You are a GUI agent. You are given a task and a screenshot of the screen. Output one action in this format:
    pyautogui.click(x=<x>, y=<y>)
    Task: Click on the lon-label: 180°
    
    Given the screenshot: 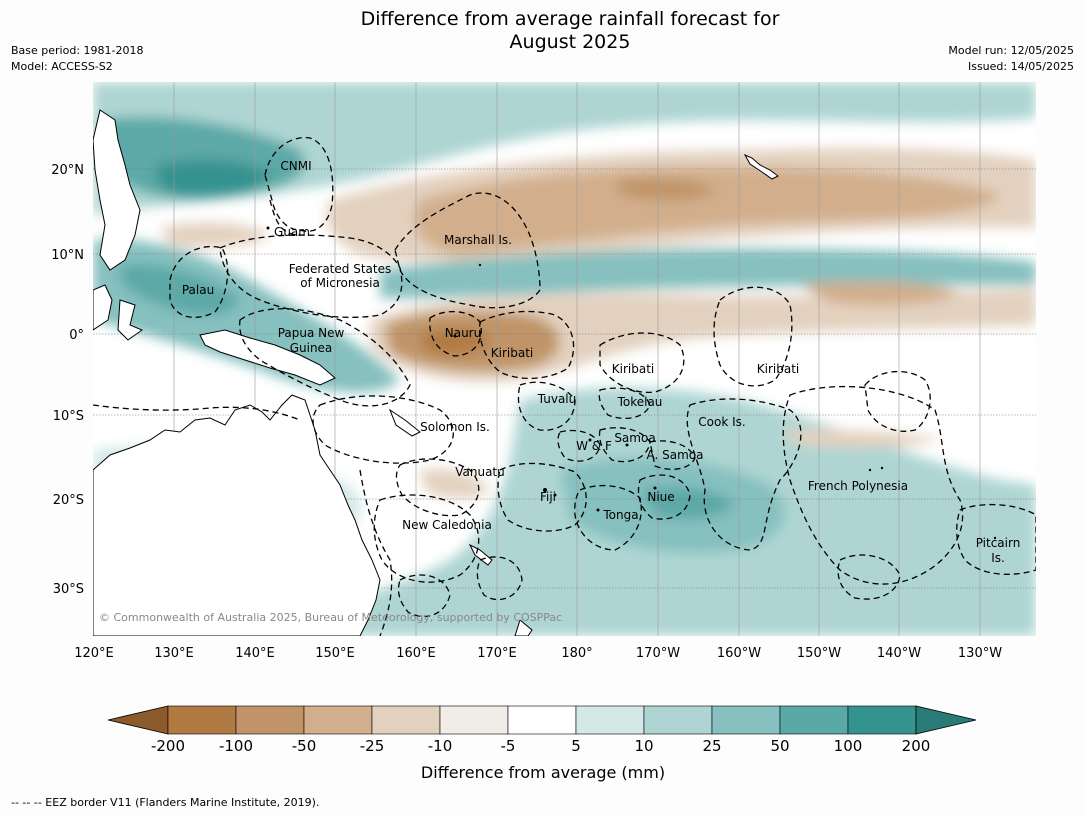 What is the action you would take?
    pyautogui.click(x=576, y=653)
    